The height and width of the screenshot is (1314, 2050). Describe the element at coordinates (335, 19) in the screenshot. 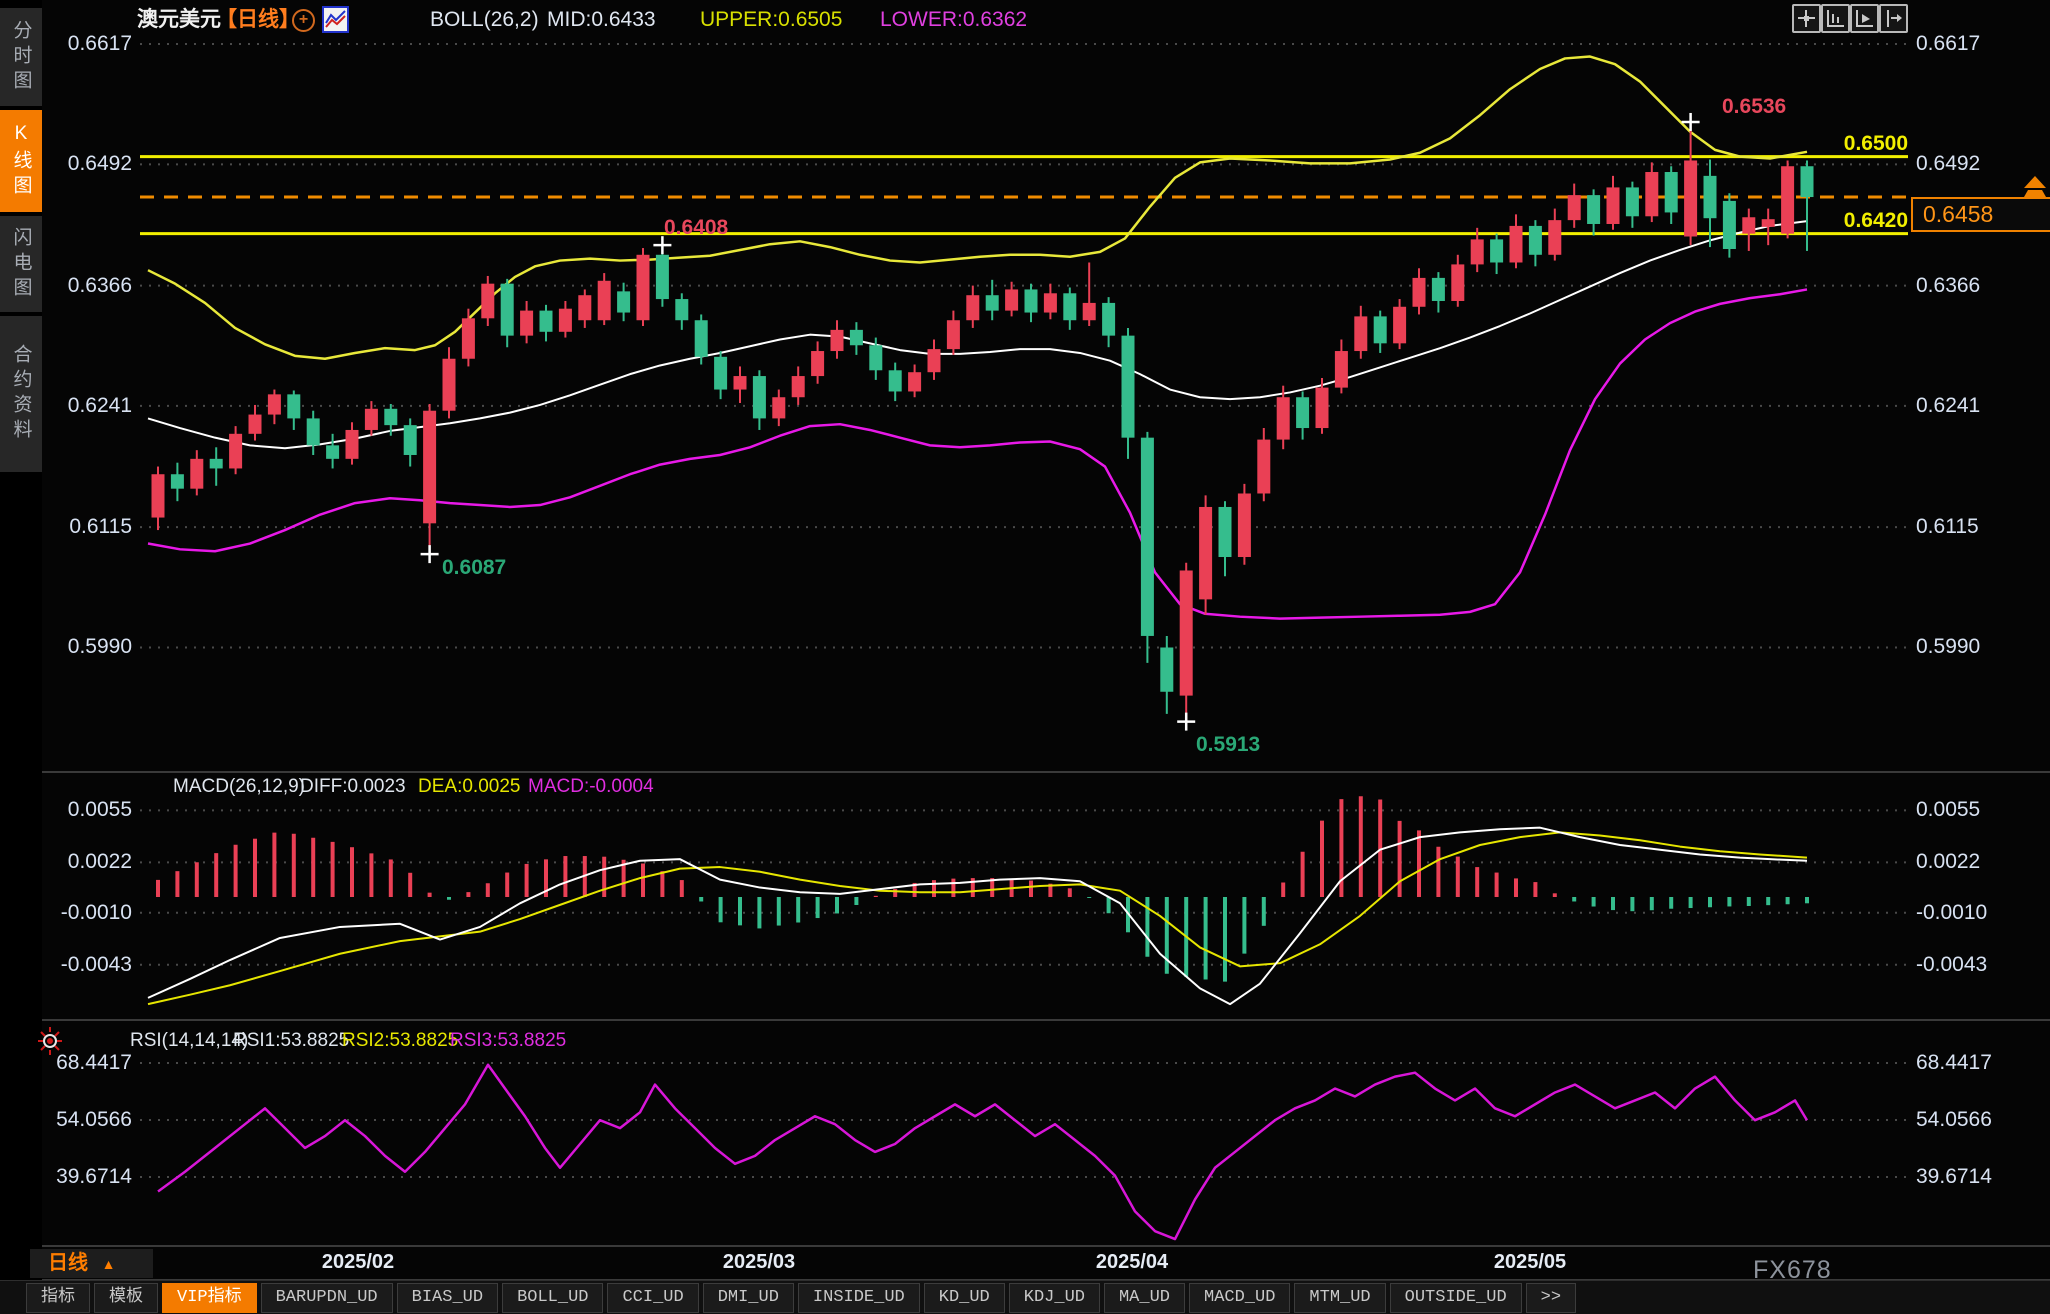

I see `mini-chart-icon` at that location.